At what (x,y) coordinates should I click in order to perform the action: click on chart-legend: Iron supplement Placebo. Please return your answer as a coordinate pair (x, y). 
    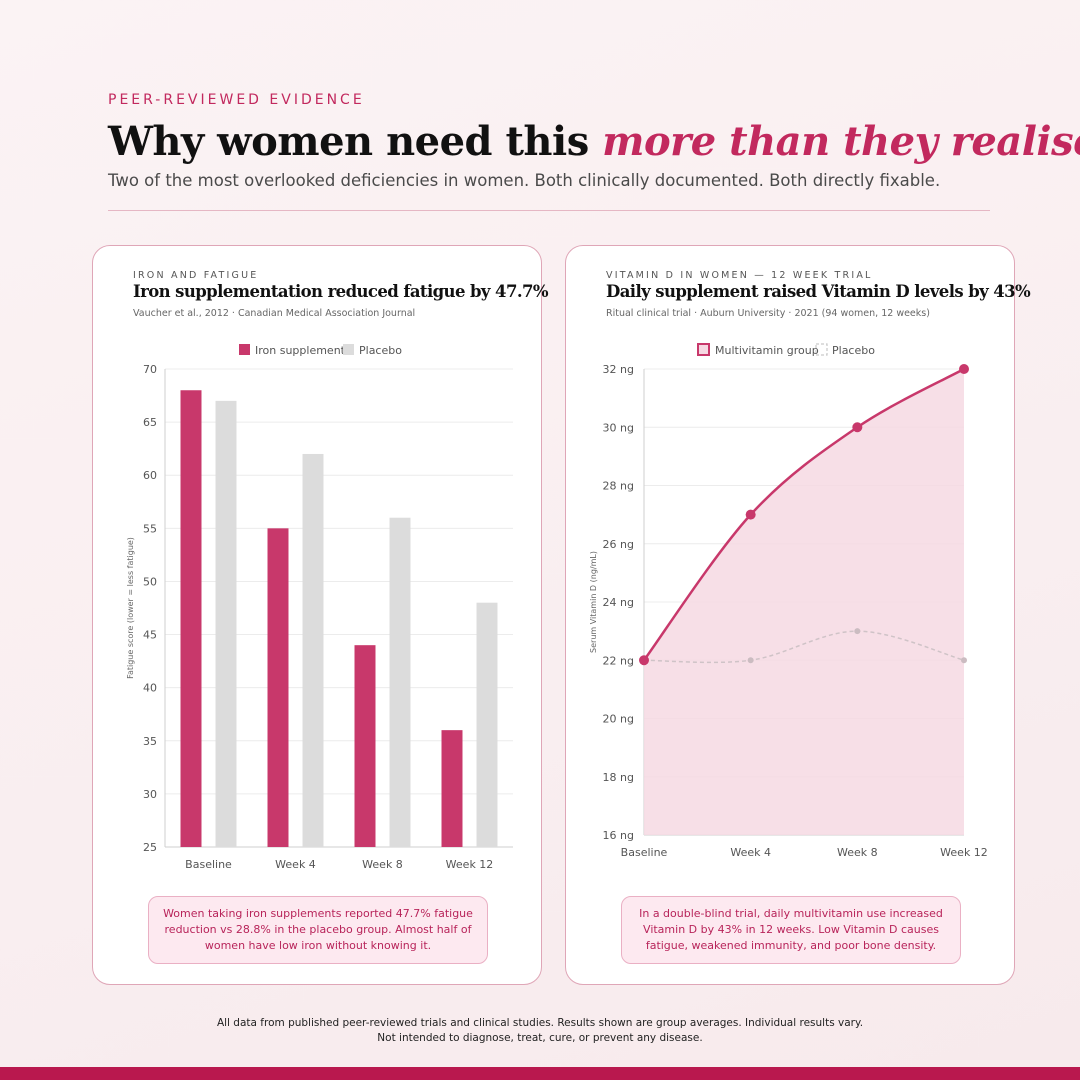
    Looking at the image, I should click on (320, 350).